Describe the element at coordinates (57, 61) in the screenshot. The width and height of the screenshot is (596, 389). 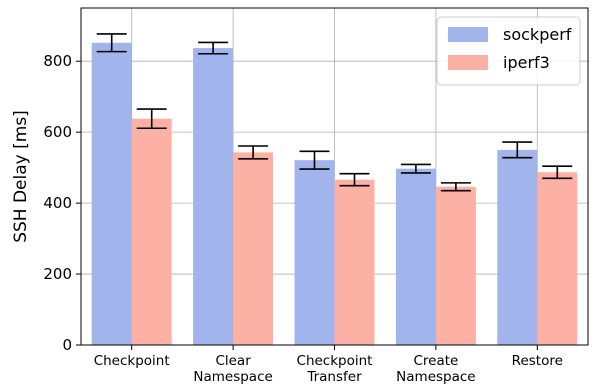
I see `y-tick-label: 800` at that location.